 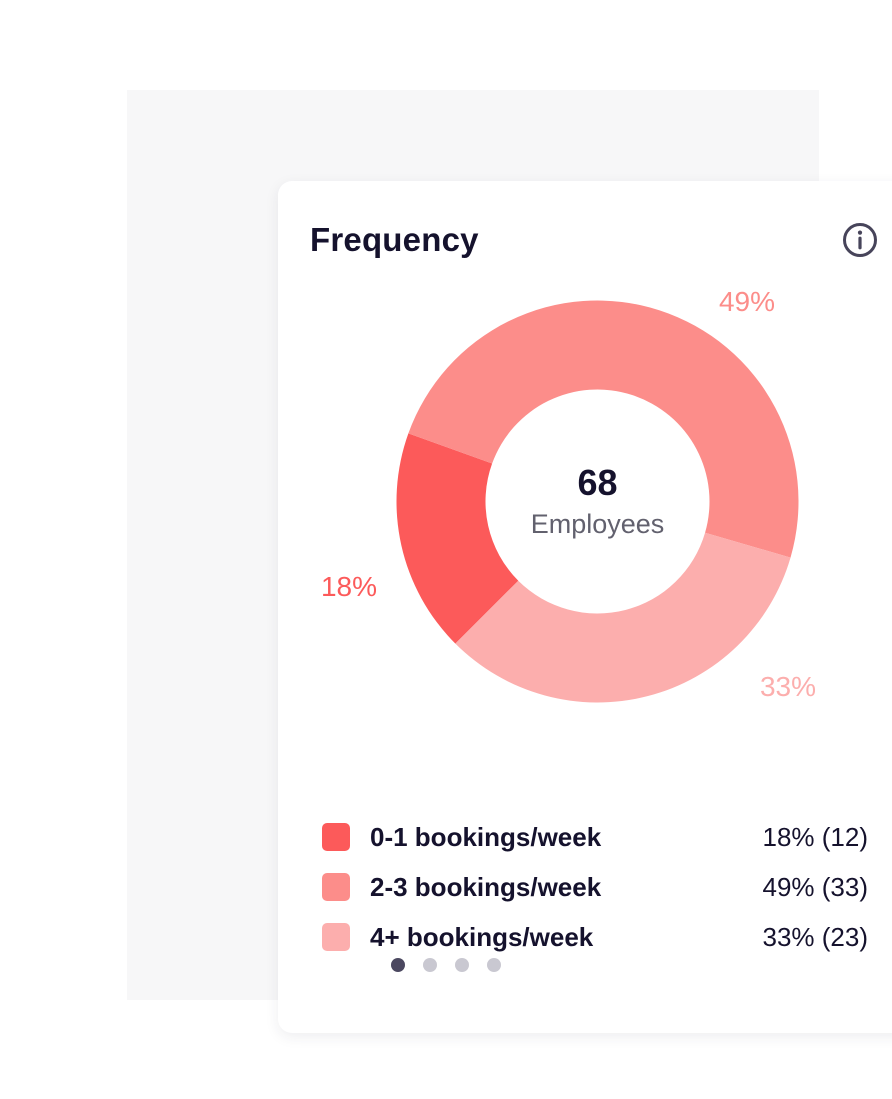 I want to click on info-icon, so click(x=860, y=240).